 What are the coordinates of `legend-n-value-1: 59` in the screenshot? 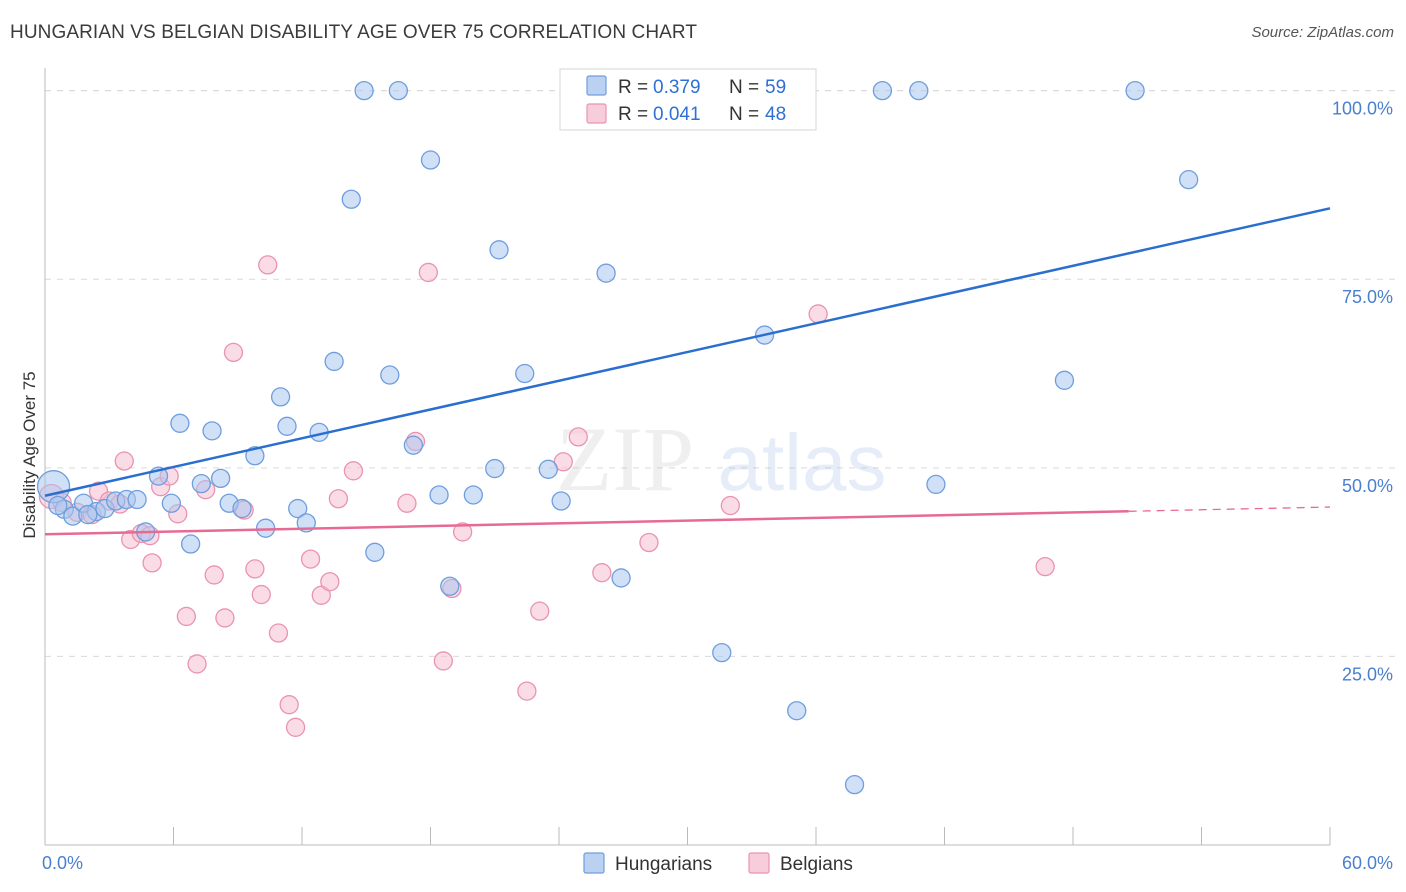 It's located at (775, 87).